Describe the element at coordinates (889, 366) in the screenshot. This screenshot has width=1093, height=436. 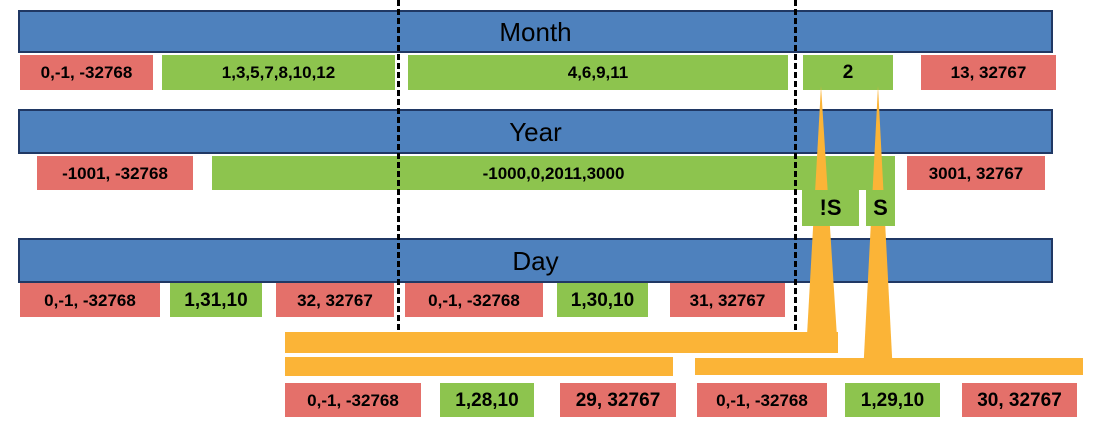
I see `feb-leap-axis-bar` at that location.